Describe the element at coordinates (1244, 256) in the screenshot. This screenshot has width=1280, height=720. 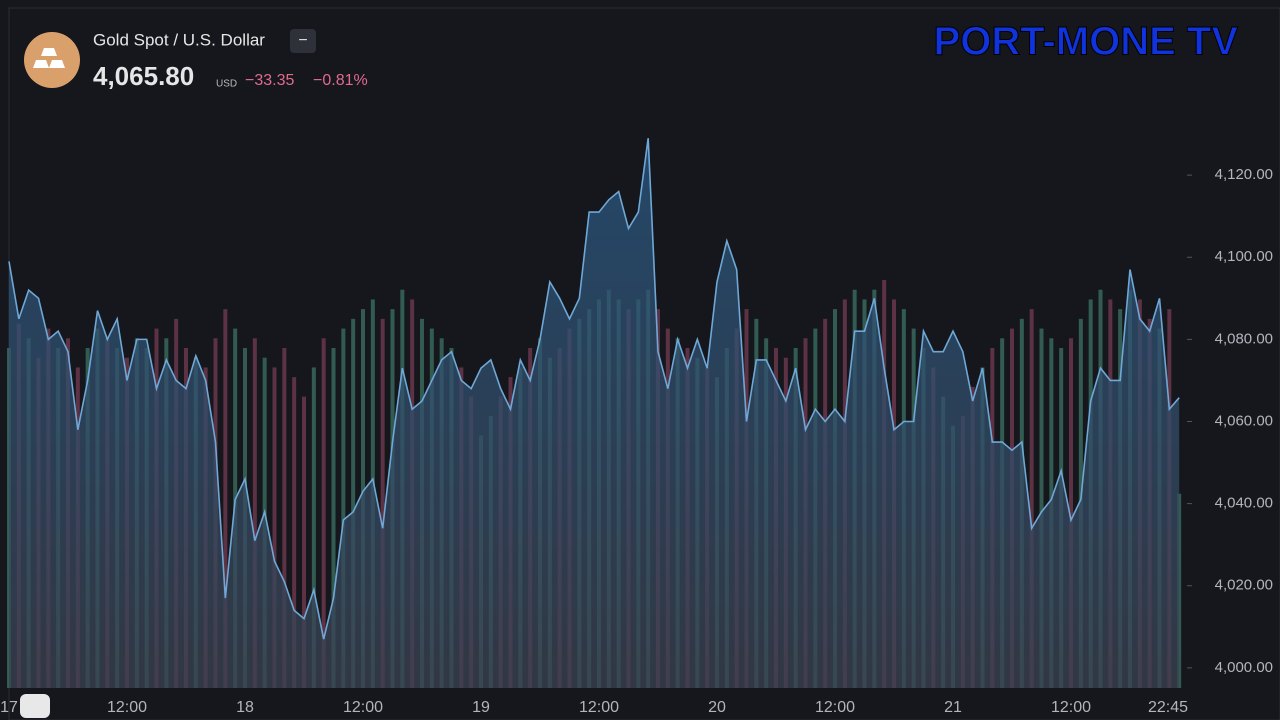
I see `y-tick-label: 4,100.00` at that location.